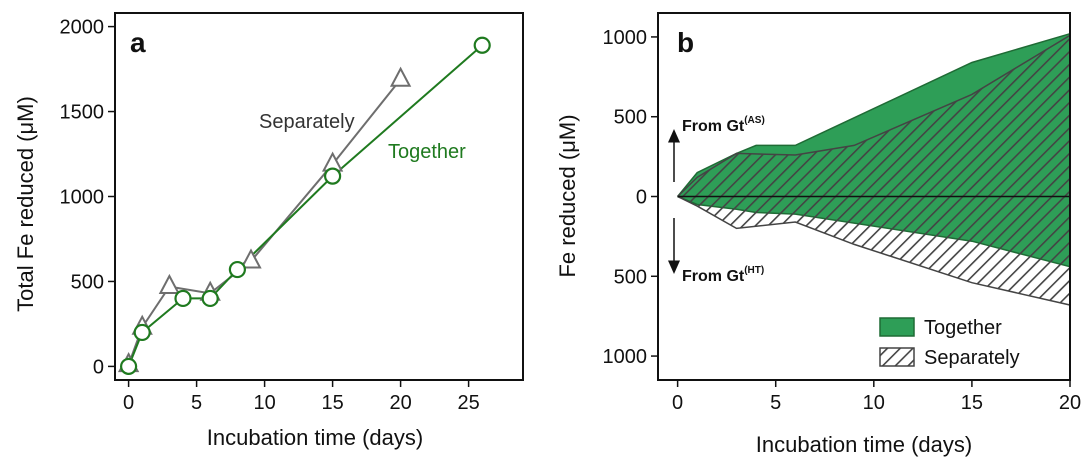 The image size is (1083, 457). What do you see at coordinates (128, 403) in the screenshot?
I see `panel-a-x-tick-label: 0` at bounding box center [128, 403].